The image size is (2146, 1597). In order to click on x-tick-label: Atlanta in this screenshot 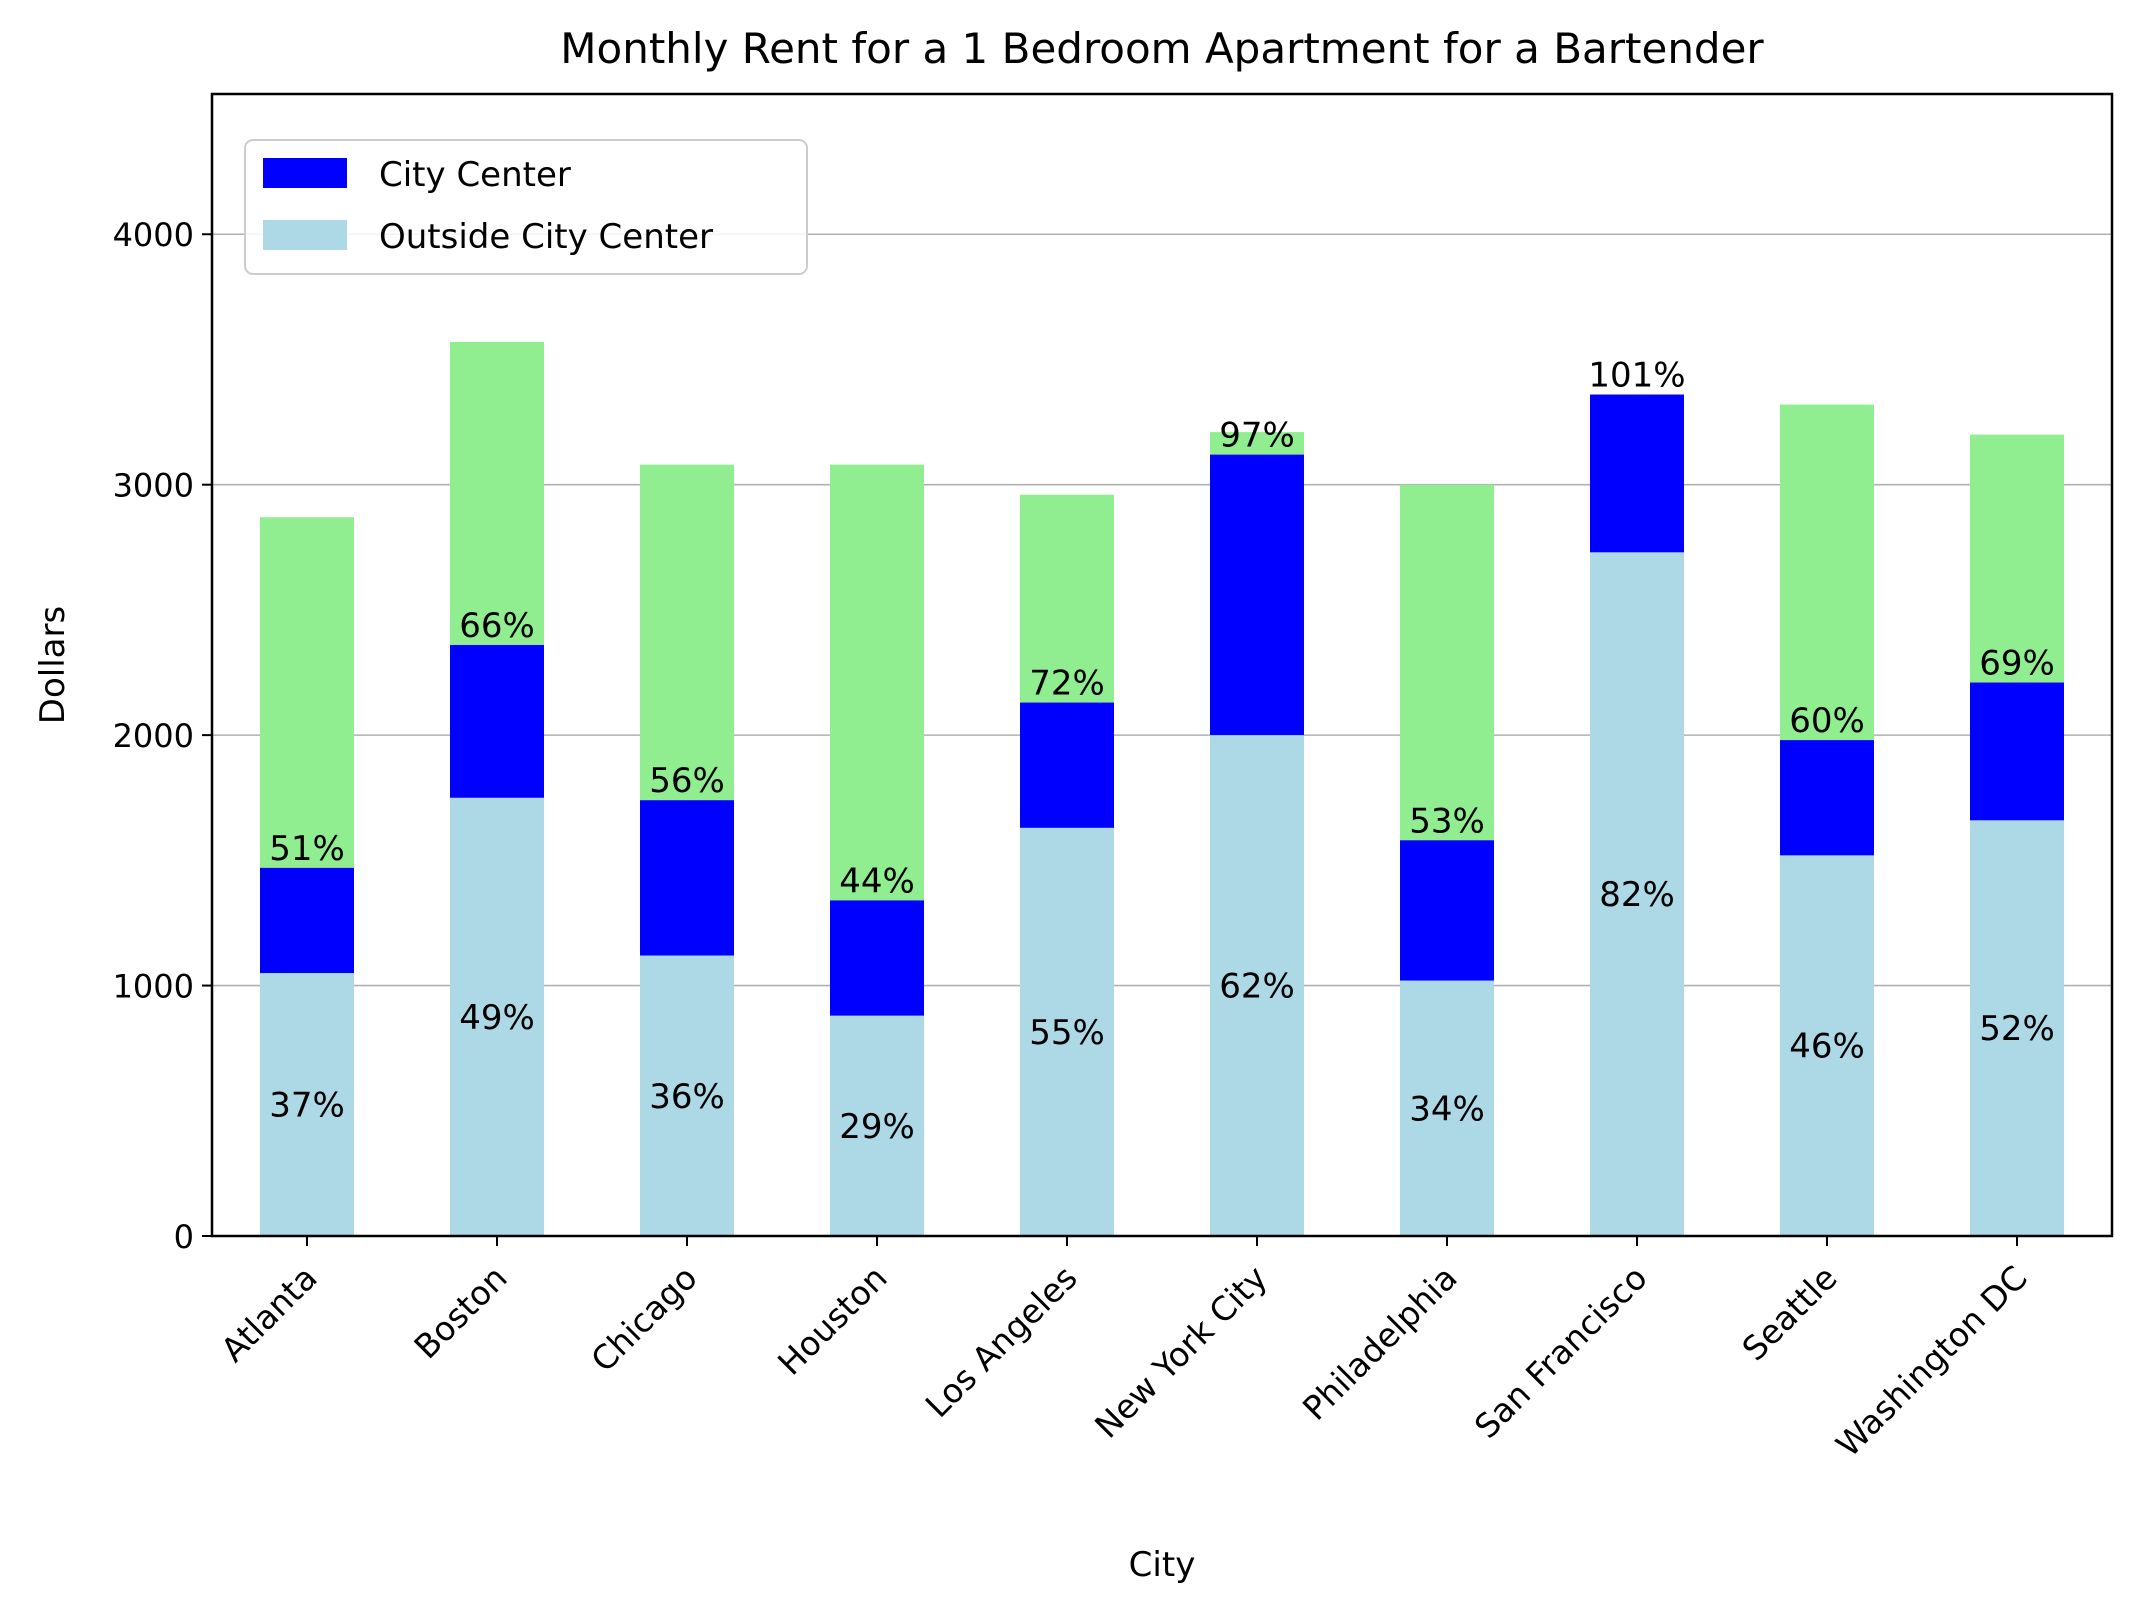, I will do `click(268, 1313)`.